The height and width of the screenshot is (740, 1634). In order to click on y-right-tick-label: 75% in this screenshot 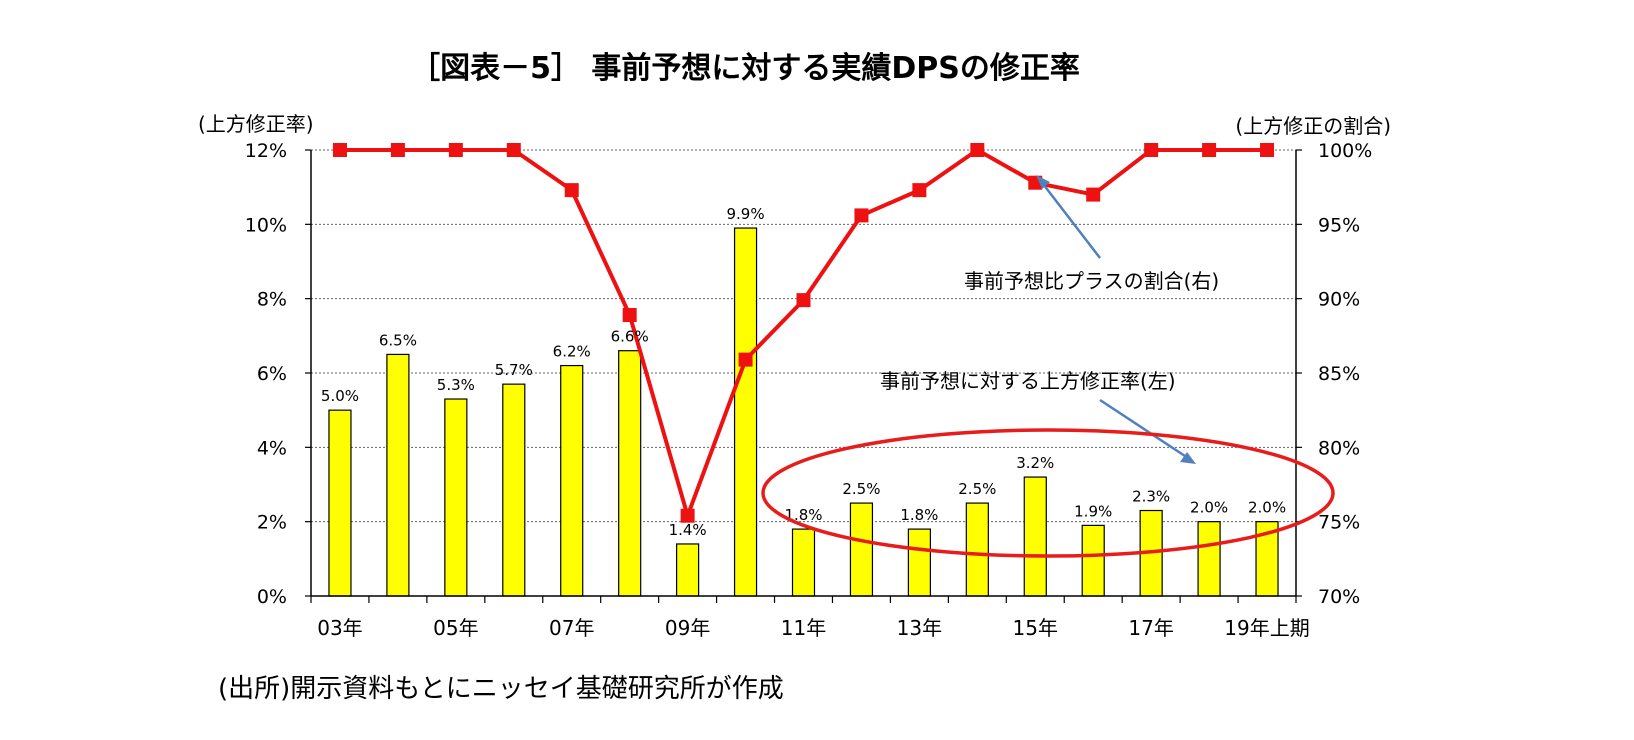, I will do `click(1339, 523)`.